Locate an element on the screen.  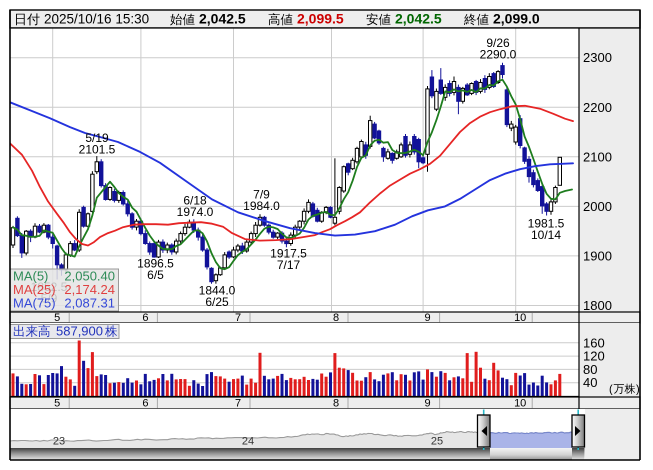
svg-text: 24 is located at coordinates (248, 442).